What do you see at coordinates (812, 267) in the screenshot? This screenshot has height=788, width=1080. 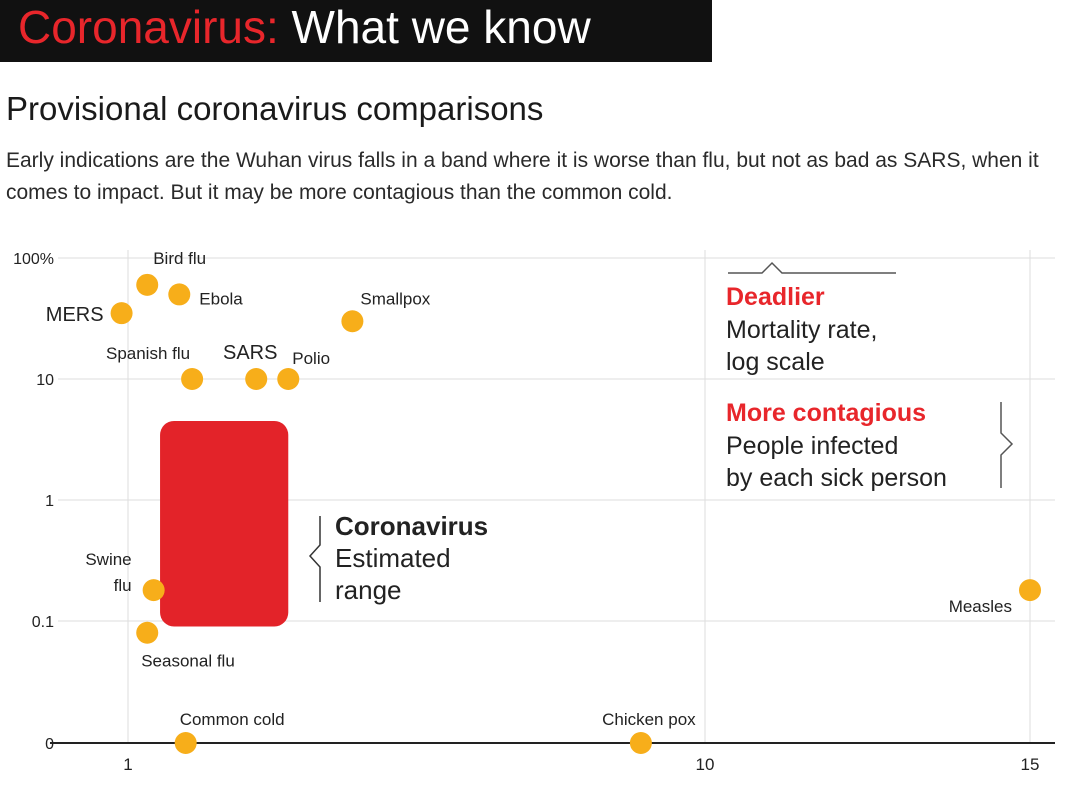 I see `deadlier-marker` at bounding box center [812, 267].